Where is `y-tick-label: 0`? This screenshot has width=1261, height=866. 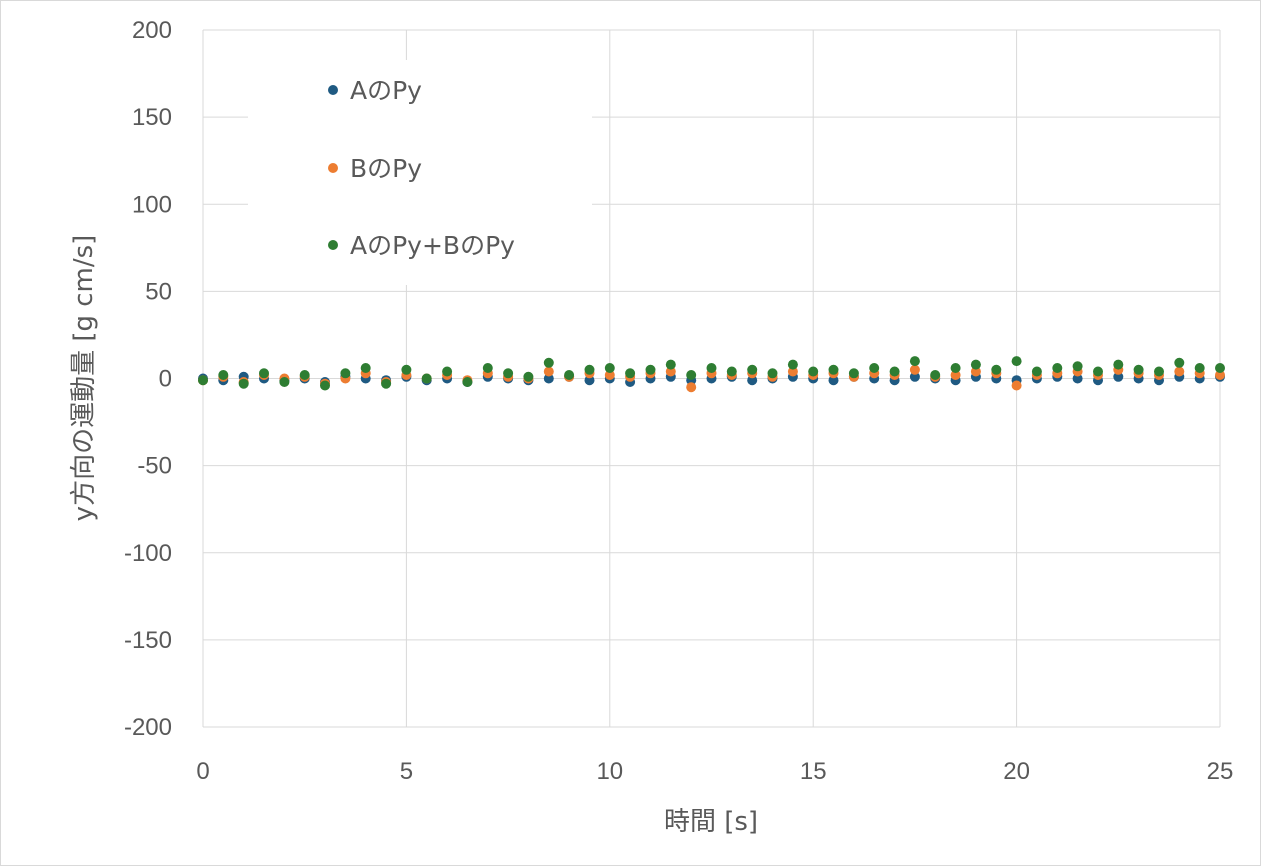
y-tick-label: 0 is located at coordinates (165, 379).